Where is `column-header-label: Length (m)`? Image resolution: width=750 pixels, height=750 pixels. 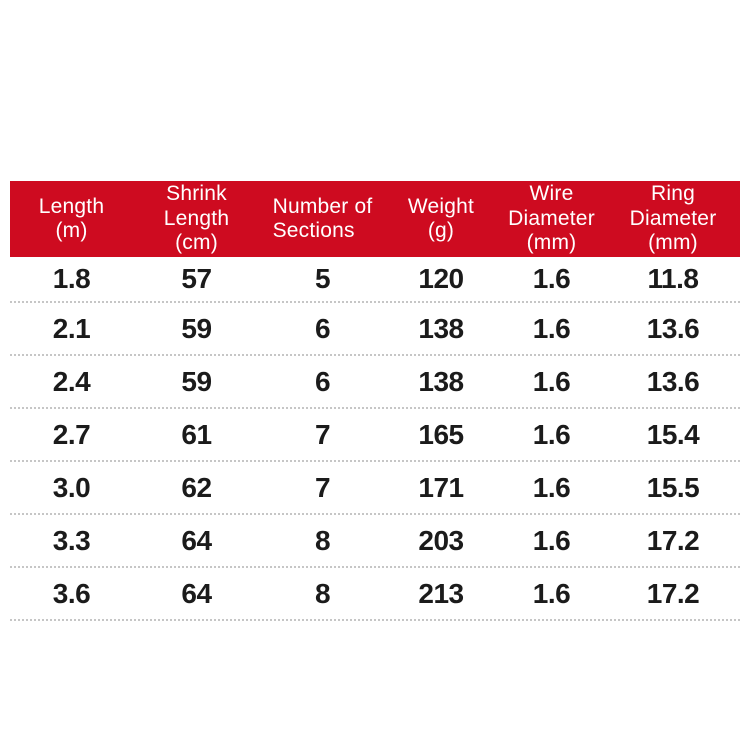 column-header-label: Length (m) is located at coordinates (71, 218).